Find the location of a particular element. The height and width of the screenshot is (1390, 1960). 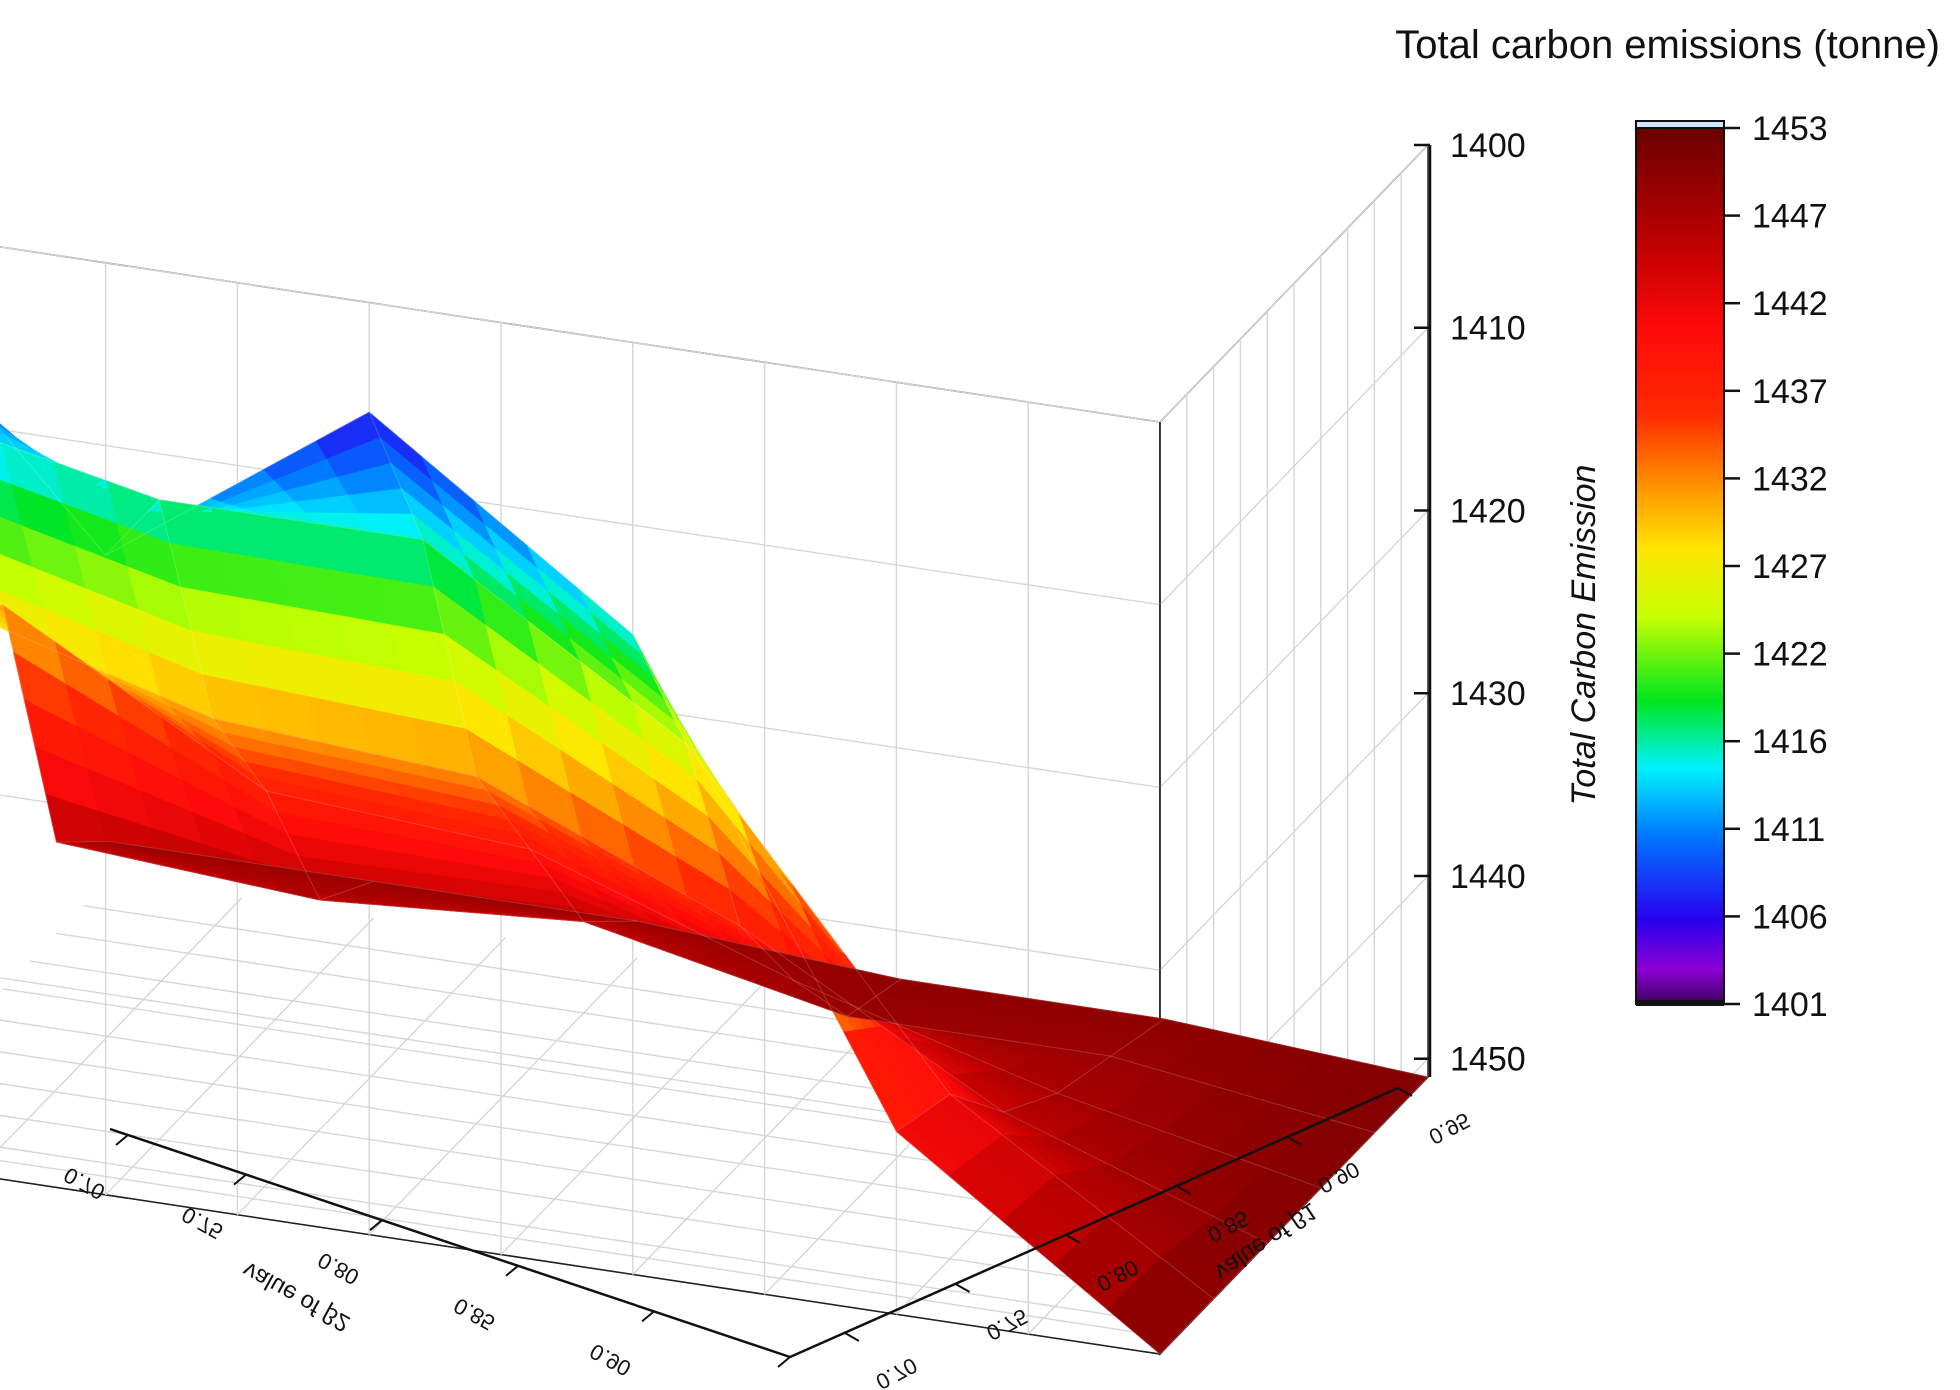

colorbar-tick-label: 1422 is located at coordinates (1790, 655).